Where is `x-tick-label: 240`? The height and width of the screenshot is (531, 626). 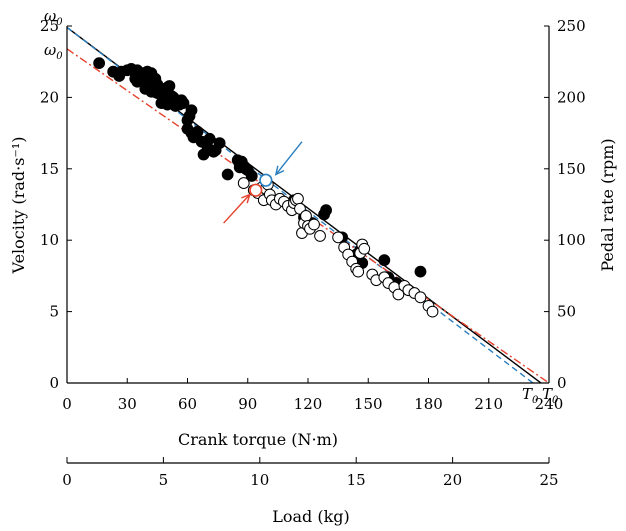 x-tick-label: 240 is located at coordinates (549, 404).